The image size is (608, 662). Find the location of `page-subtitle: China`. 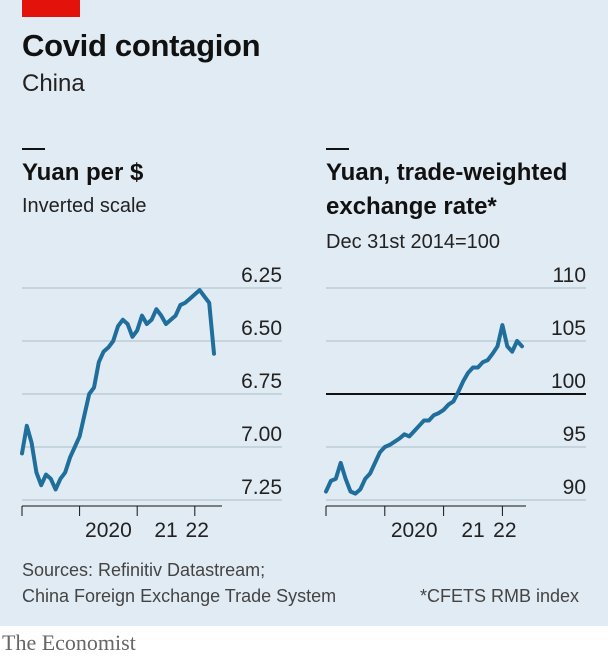

page-subtitle: China is located at coordinates (53, 83).